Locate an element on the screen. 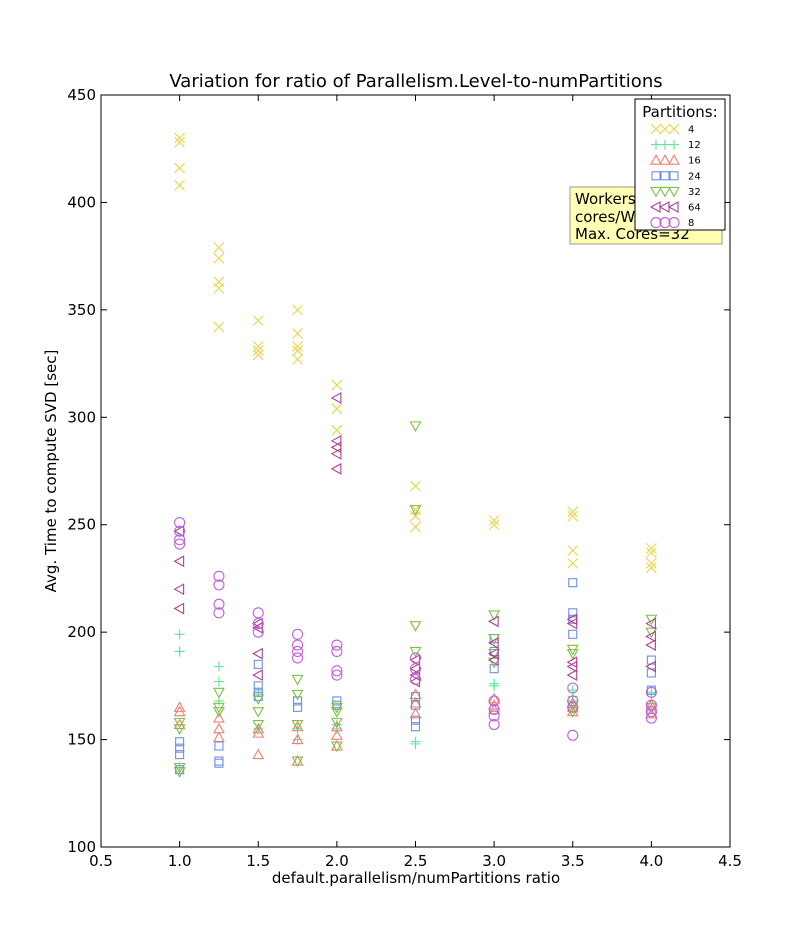 Image resolution: width=811 pixels, height=941 pixels. y-tick-label: 300 is located at coordinates (81, 417).